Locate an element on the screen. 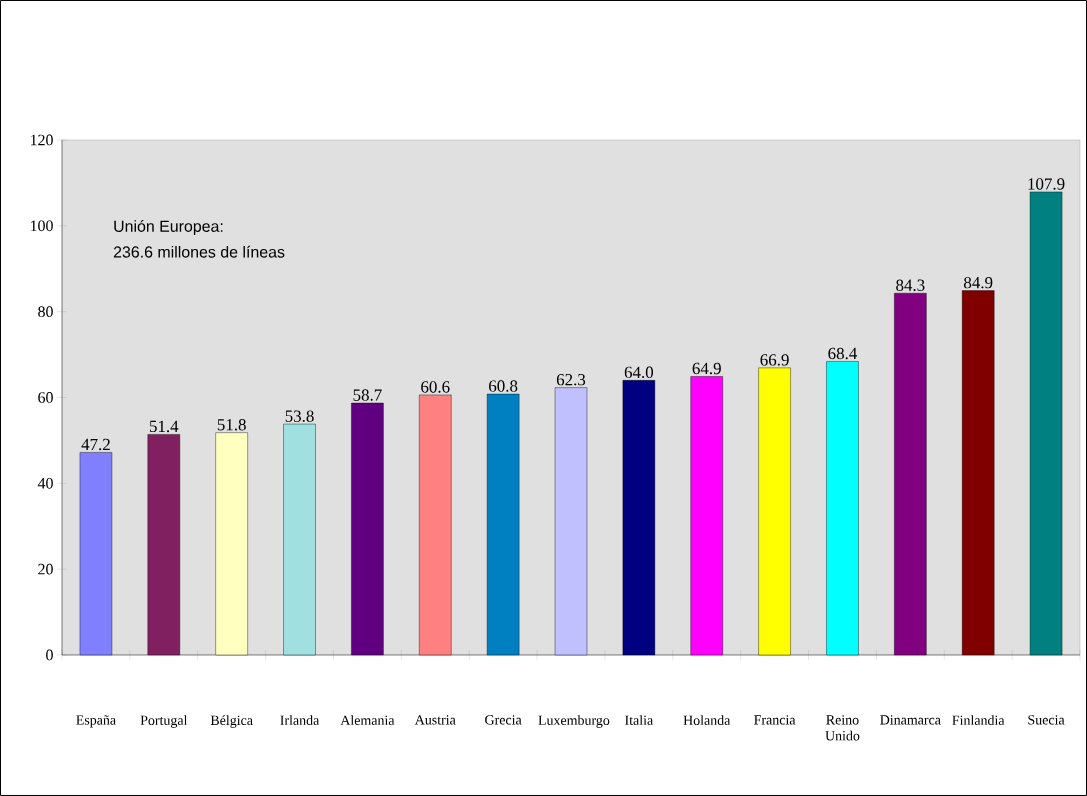 The width and height of the screenshot is (1087, 796). annotation: Unión Europea: is located at coordinates (168, 228).